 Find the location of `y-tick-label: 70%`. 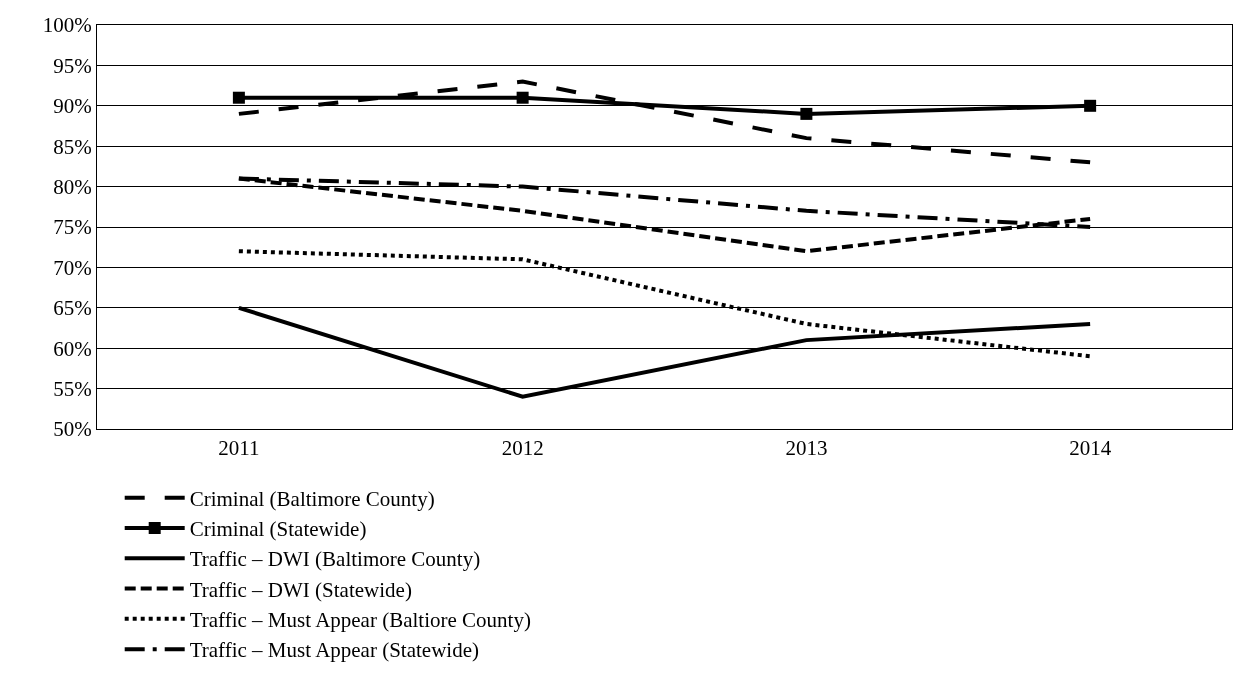

y-tick-label: 70% is located at coordinates (72, 267).